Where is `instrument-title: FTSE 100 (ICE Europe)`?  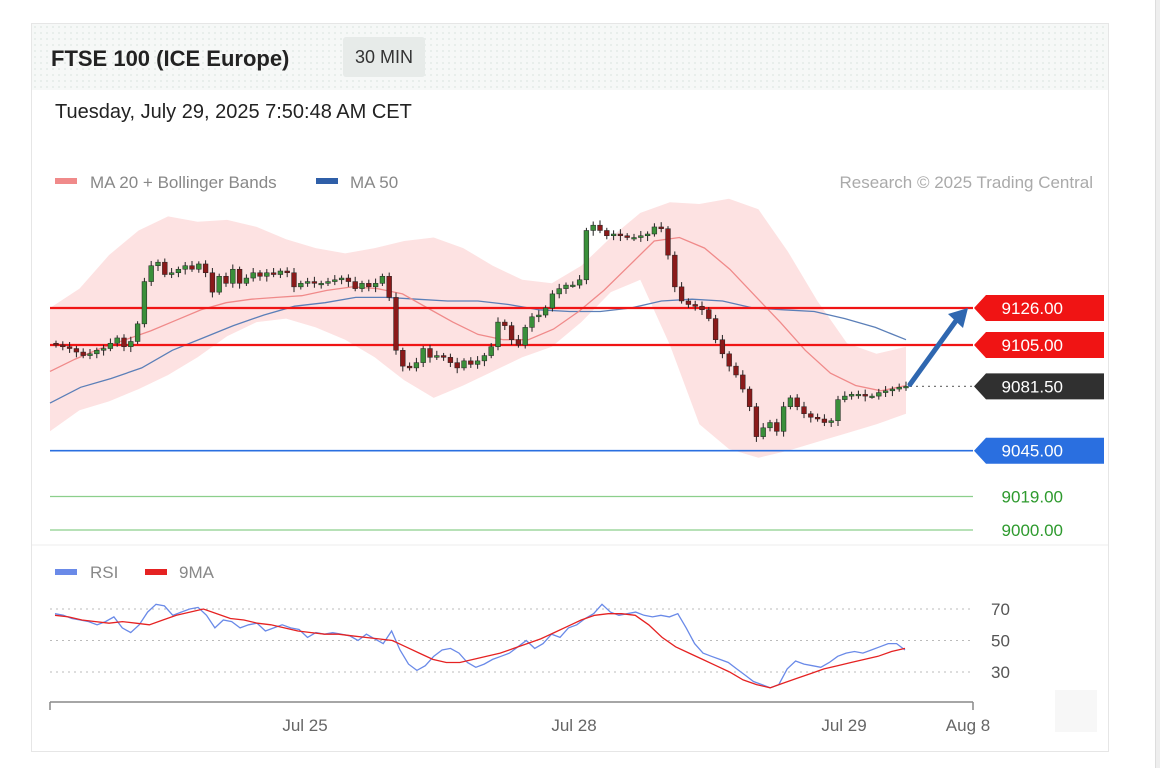 instrument-title: FTSE 100 (ICE Europe) is located at coordinates (170, 58).